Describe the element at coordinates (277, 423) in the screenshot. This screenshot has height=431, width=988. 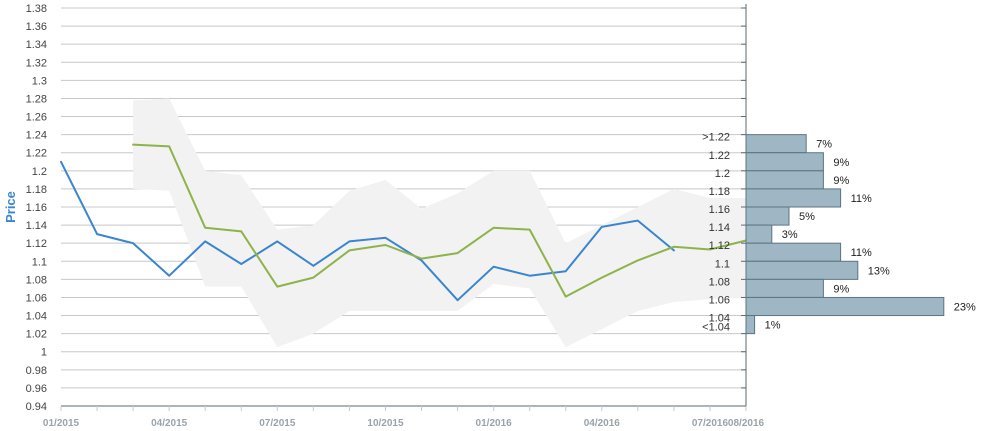
I see `x-tick-label: 07/2015` at that location.